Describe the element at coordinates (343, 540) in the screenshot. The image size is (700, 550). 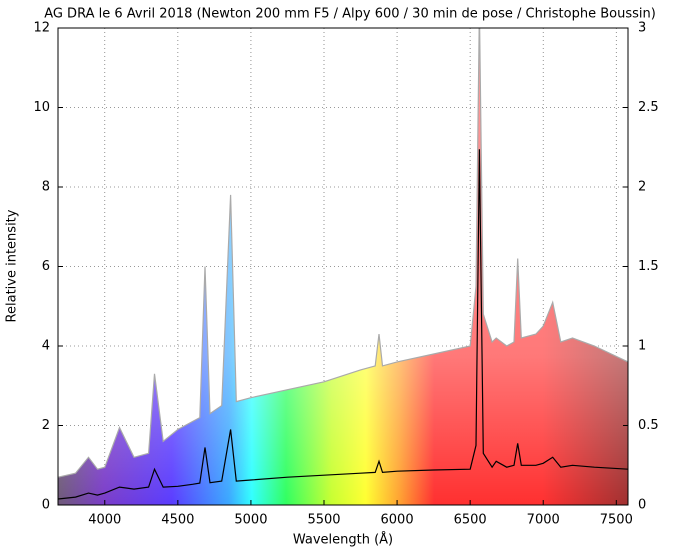
I see `x-axis-label: Wavelength (Å)` at that location.